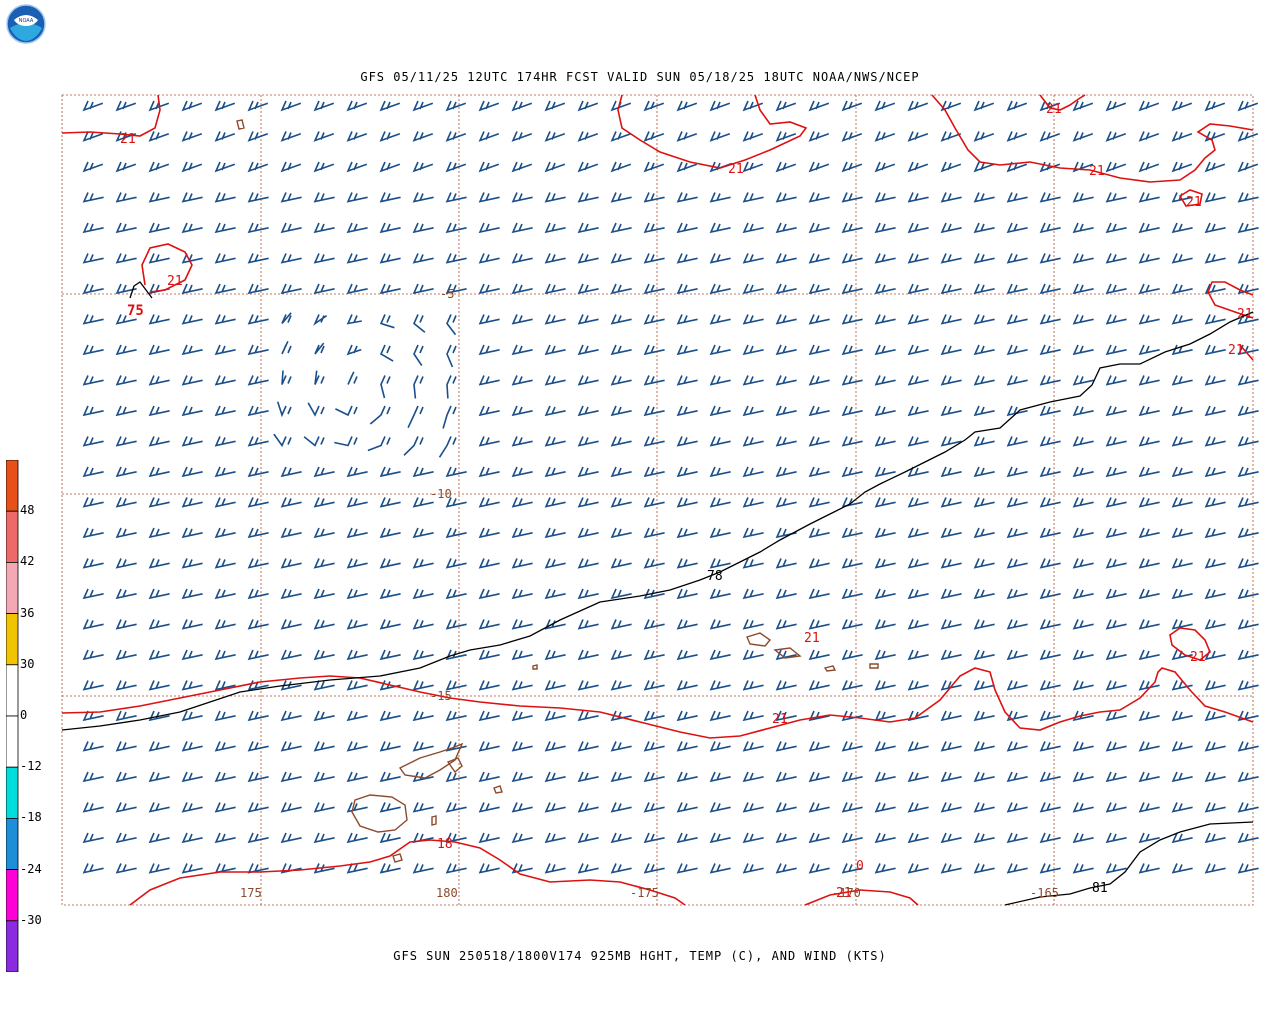 The height and width of the screenshot is (1024, 1280). What do you see at coordinates (759, 639) in the screenshot?
I see `samoa-savaii` at bounding box center [759, 639].